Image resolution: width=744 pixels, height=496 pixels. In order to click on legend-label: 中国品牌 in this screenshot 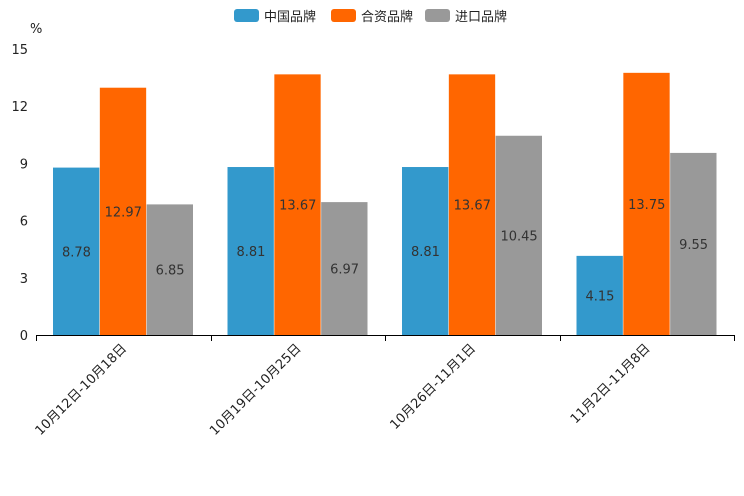, I will do `click(290, 17)`.